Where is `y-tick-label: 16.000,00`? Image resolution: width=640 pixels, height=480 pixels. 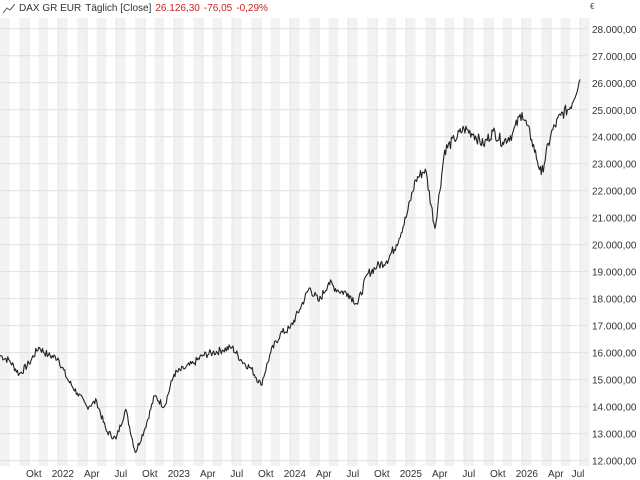
y-tick-label: 16.000,00 is located at coordinates (614, 354).